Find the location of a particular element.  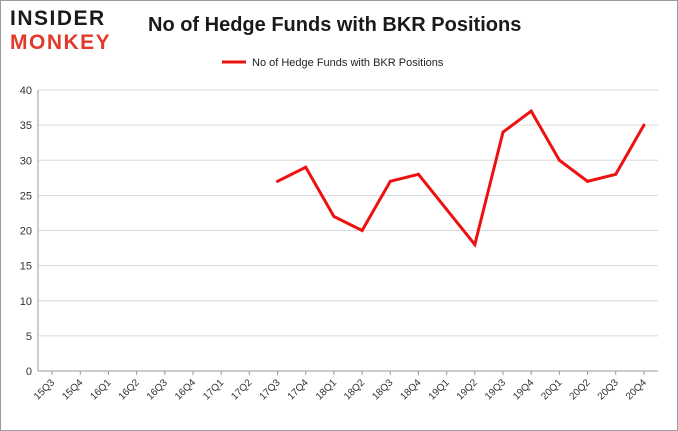

x-tick-label-17Q2: 17Q2 is located at coordinates (241, 389).